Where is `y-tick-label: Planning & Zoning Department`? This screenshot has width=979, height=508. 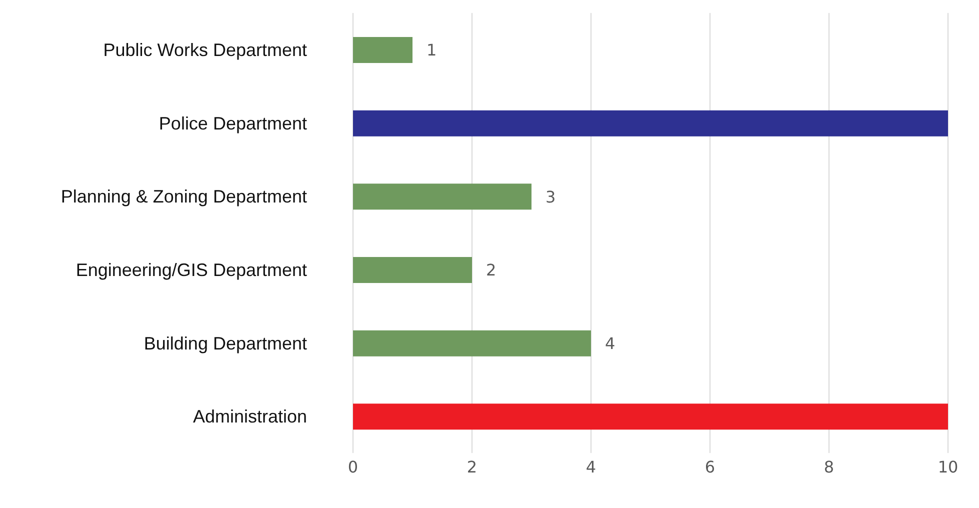 y-tick-label: Planning & Zoning Department is located at coordinates (183, 196).